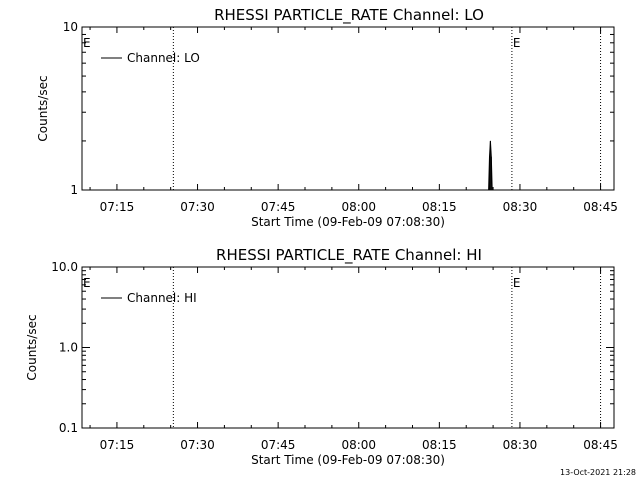 The image size is (640, 480). Describe the element at coordinates (349, 15) in the screenshot. I see `chart-title: RHESSI PARTICLE_RATE Channel: LO` at that location.